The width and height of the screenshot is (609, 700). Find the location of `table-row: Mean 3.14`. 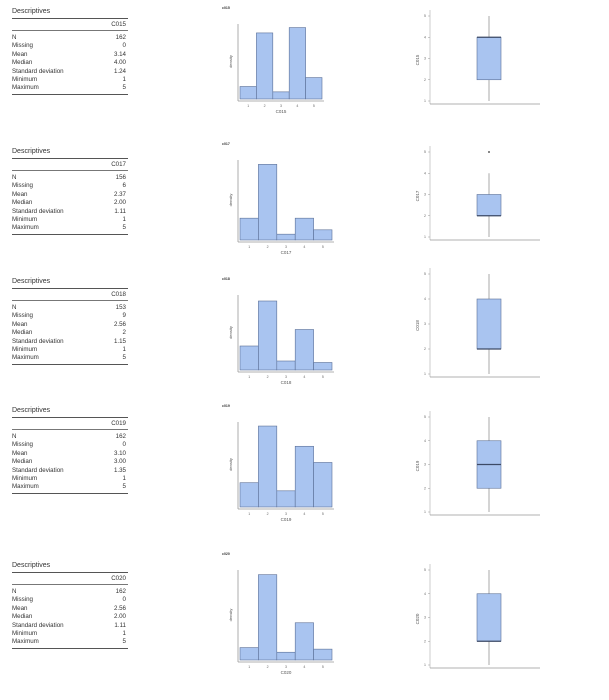

table-row: Mean 3.14 is located at coordinates (70, 54).